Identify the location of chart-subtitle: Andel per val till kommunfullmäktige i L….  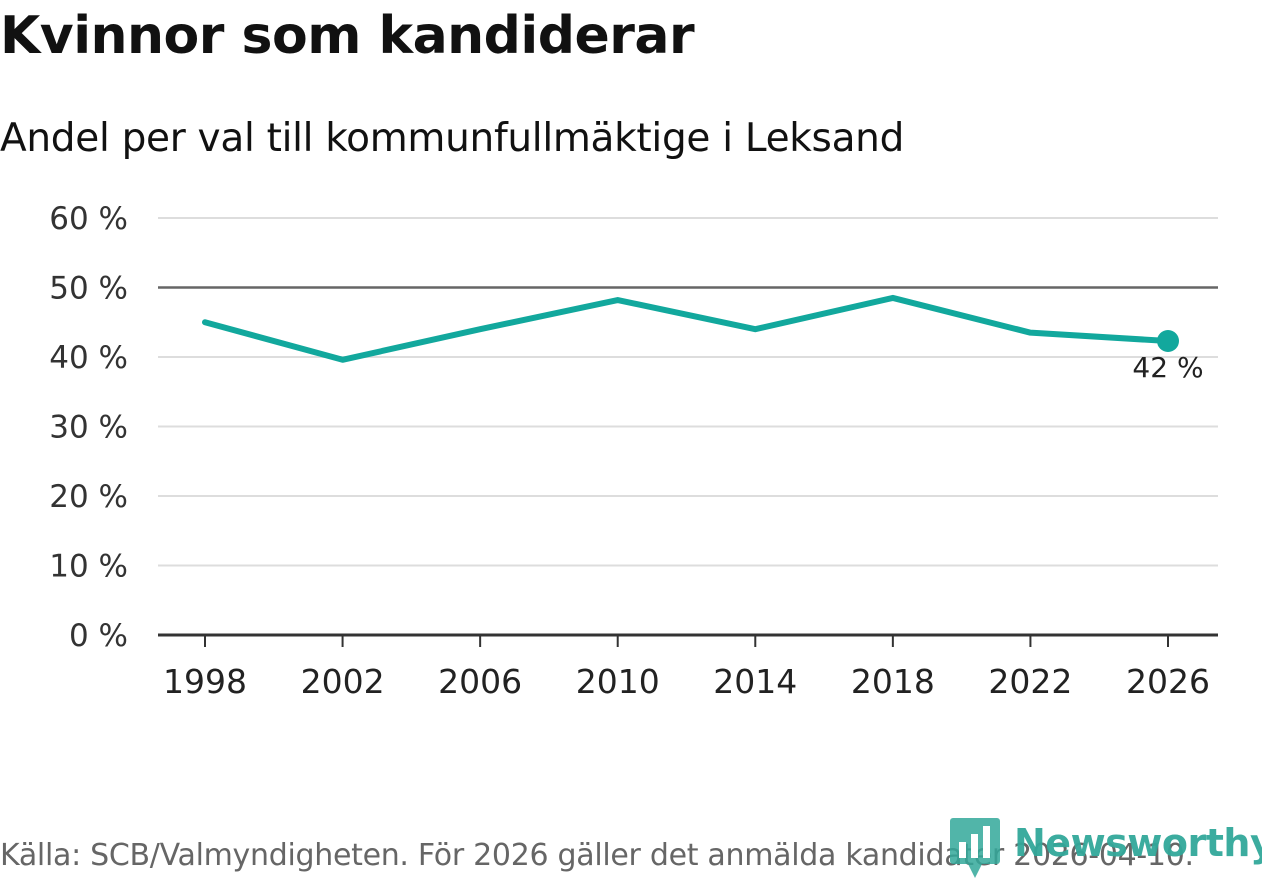
(452, 138).